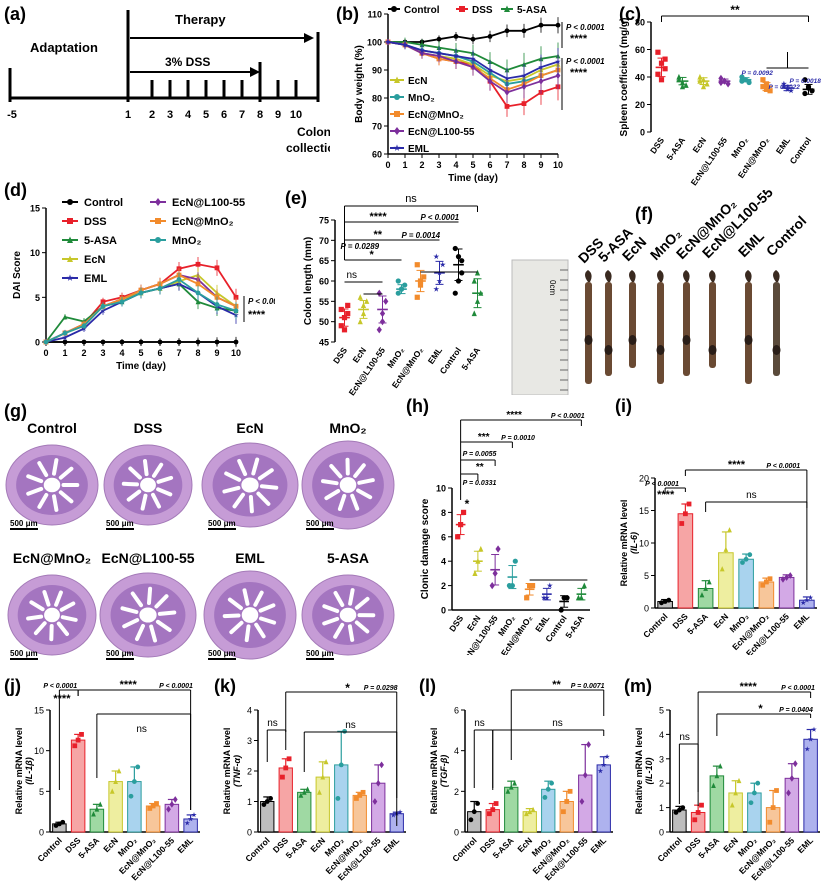 The image size is (830, 884). Describe the element at coordinates (347, 428) in the screenshot. I see `histology-label: MnO₂` at that location.